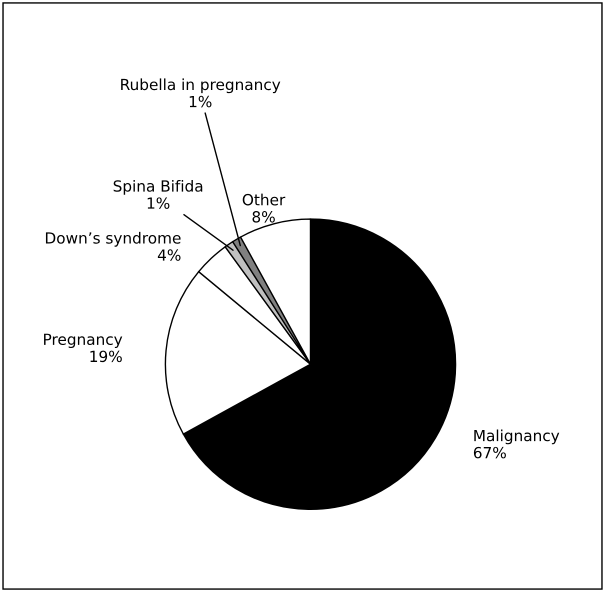  What do you see at coordinates (517, 436) in the screenshot?
I see `slice-label: Malignancy` at bounding box center [517, 436].